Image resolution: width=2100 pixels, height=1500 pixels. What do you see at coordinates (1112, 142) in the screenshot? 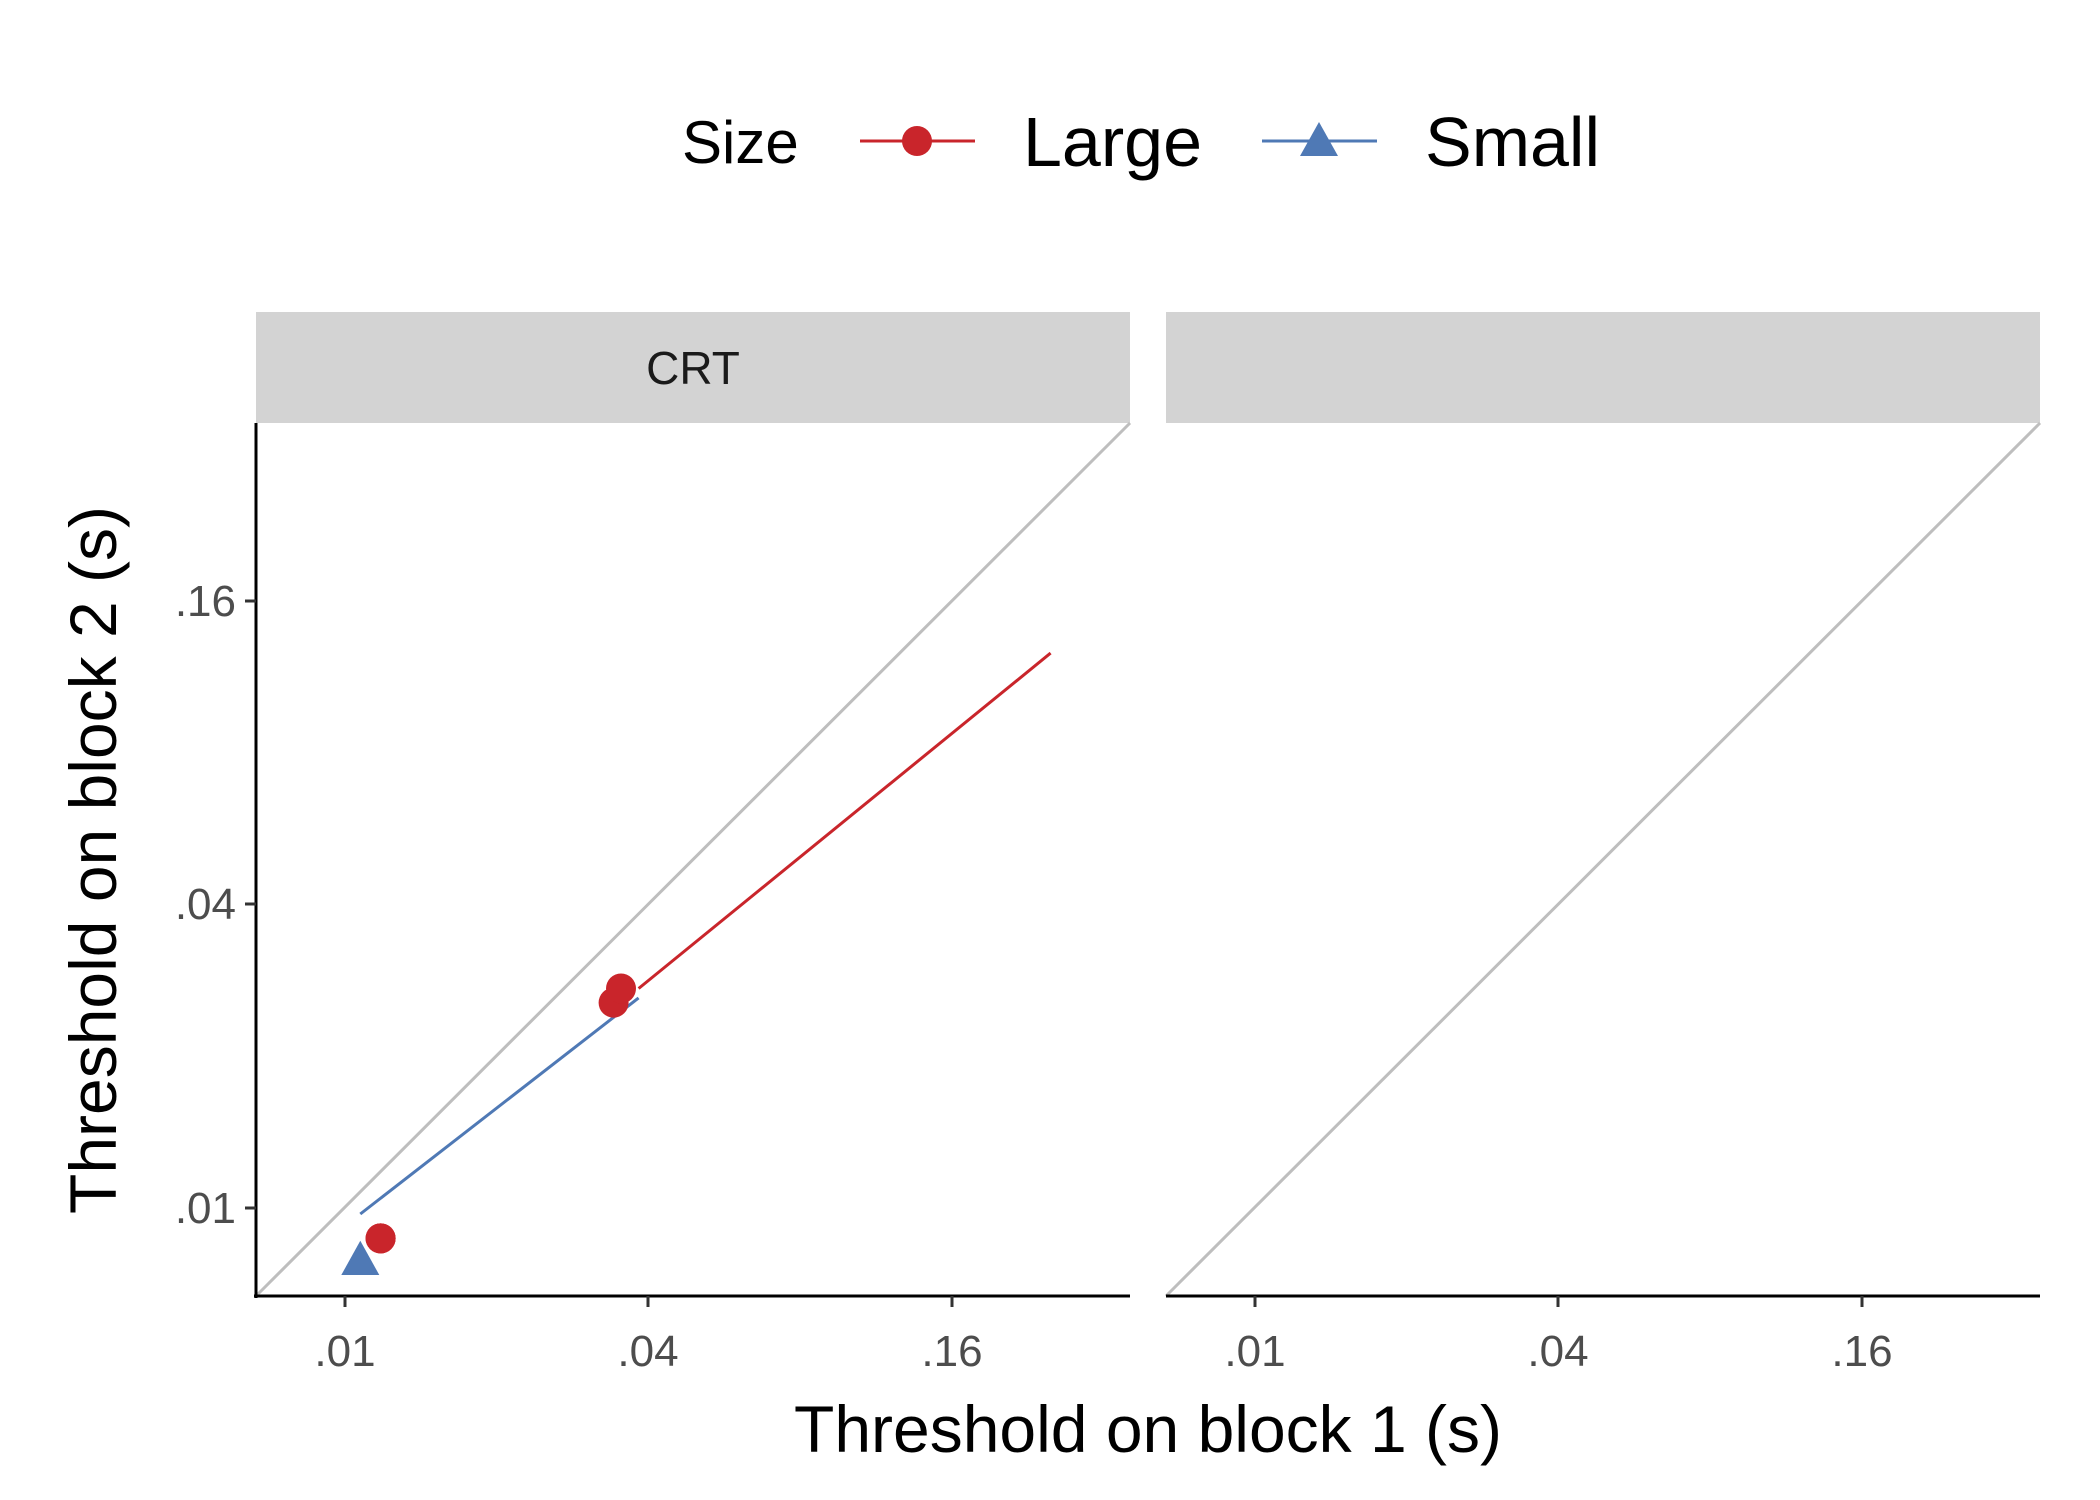
I see `legend-label-large: Large` at bounding box center [1112, 142].